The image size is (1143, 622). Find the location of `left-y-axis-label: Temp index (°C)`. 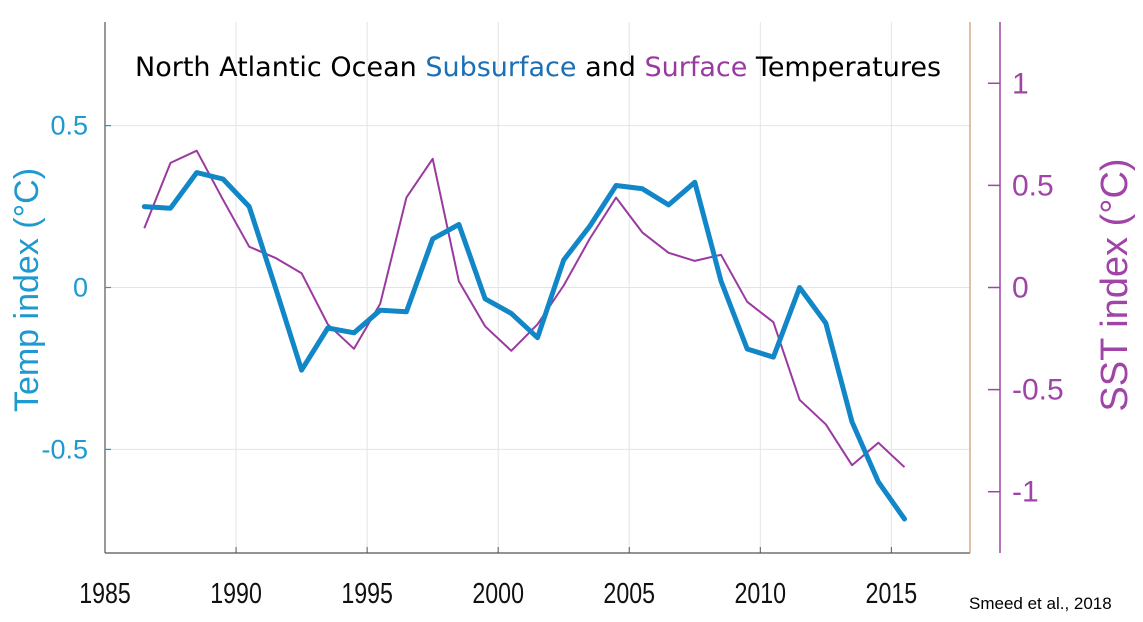

left-y-axis-label: Temp index (°C) is located at coordinates (27, 290).